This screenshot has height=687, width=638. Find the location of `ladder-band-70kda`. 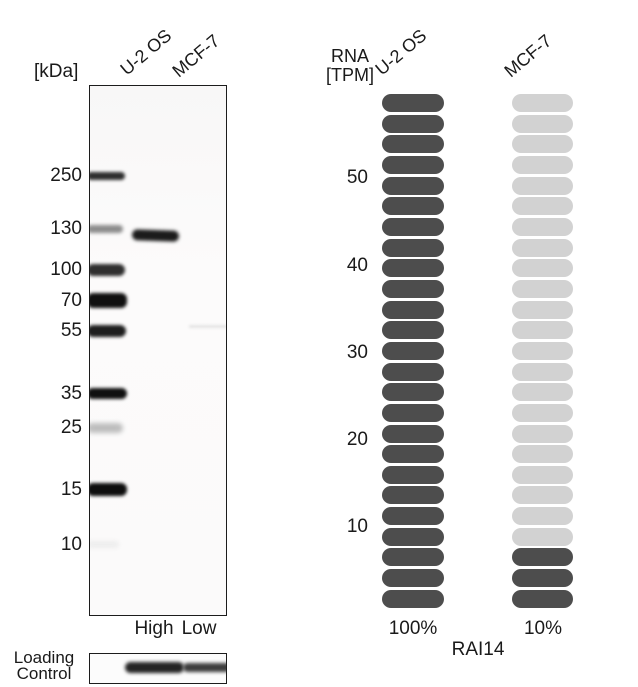

ladder-band-70kda is located at coordinates (108, 300).